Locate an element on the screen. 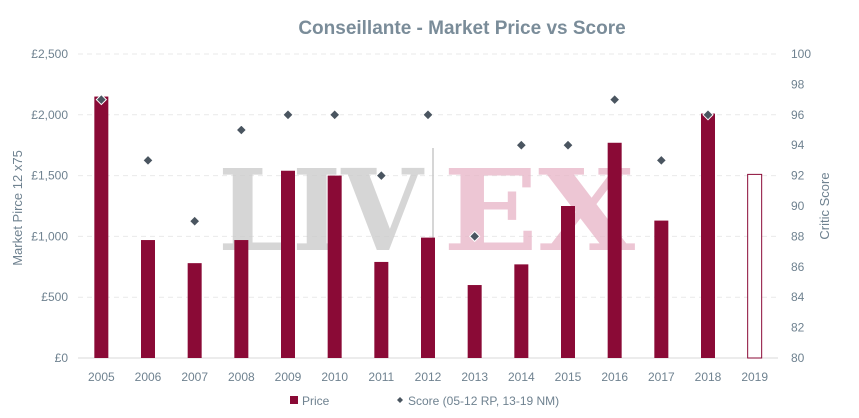 The width and height of the screenshot is (859, 418). x-tick-label: 2017 is located at coordinates (661, 377).